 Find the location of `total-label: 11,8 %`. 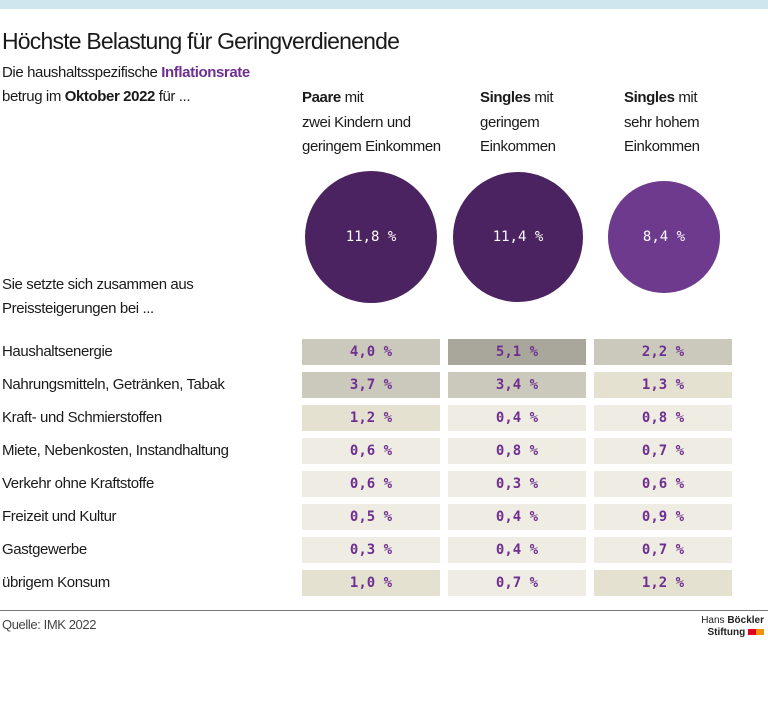

total-label: 11,8 % is located at coordinates (371, 237).